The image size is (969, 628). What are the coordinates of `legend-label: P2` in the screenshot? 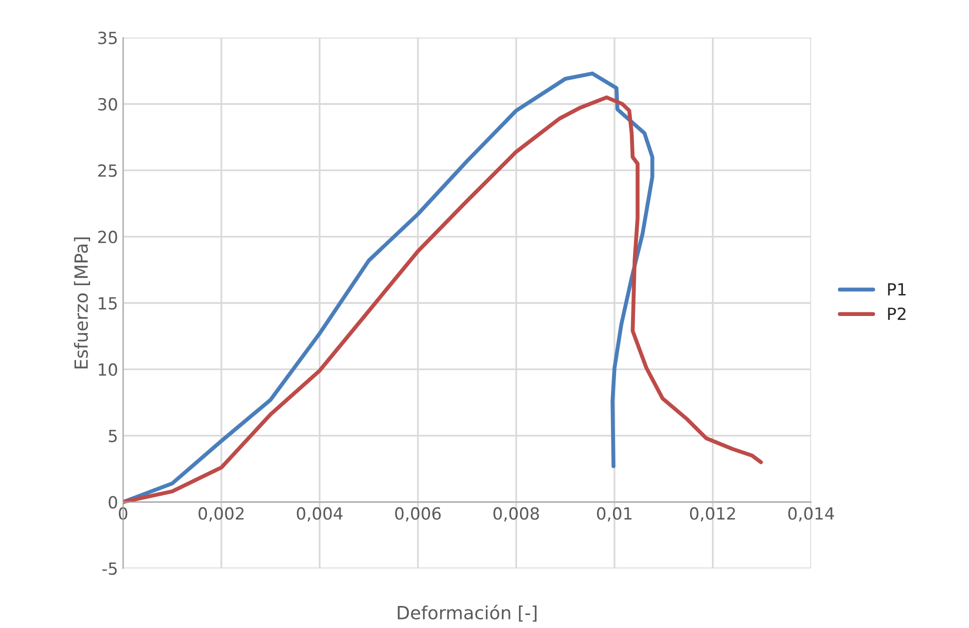 It's located at (897, 313).